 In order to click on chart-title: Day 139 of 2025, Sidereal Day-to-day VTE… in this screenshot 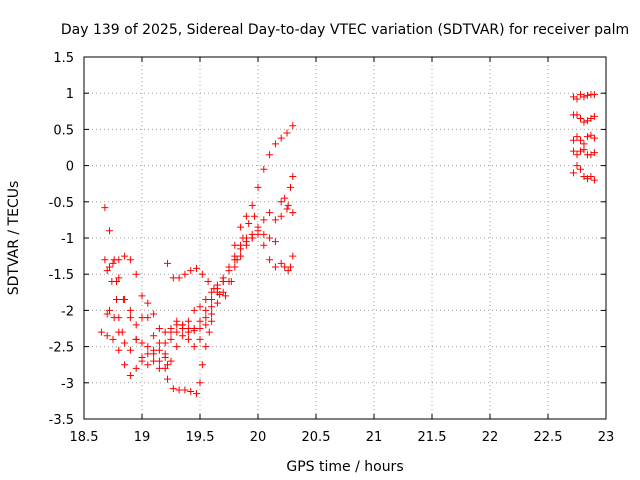, I will do `click(345, 30)`.